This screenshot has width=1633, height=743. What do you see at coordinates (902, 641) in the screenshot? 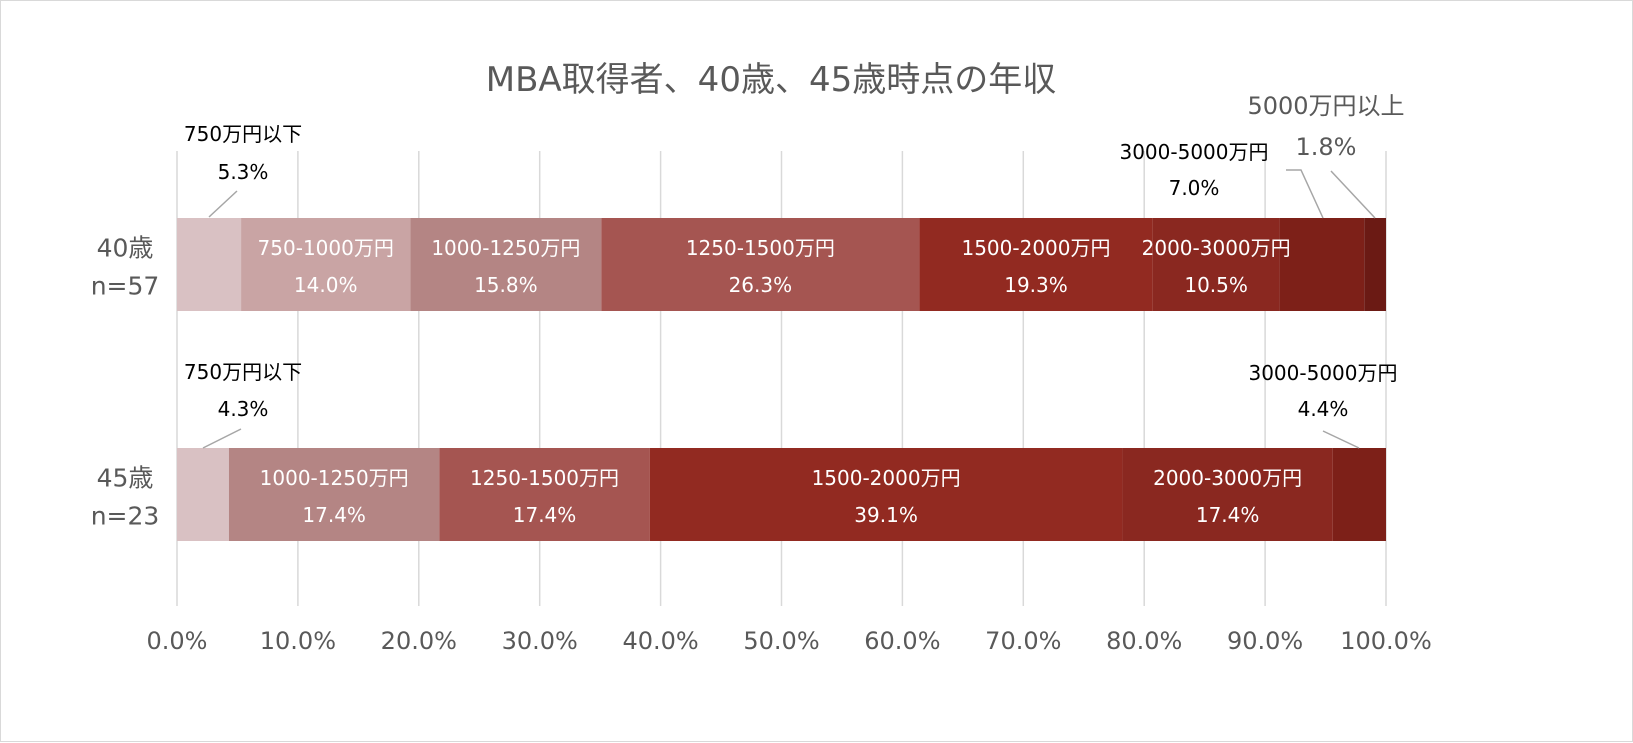
I see `x-tick-label: 60.0%` at bounding box center [902, 641].